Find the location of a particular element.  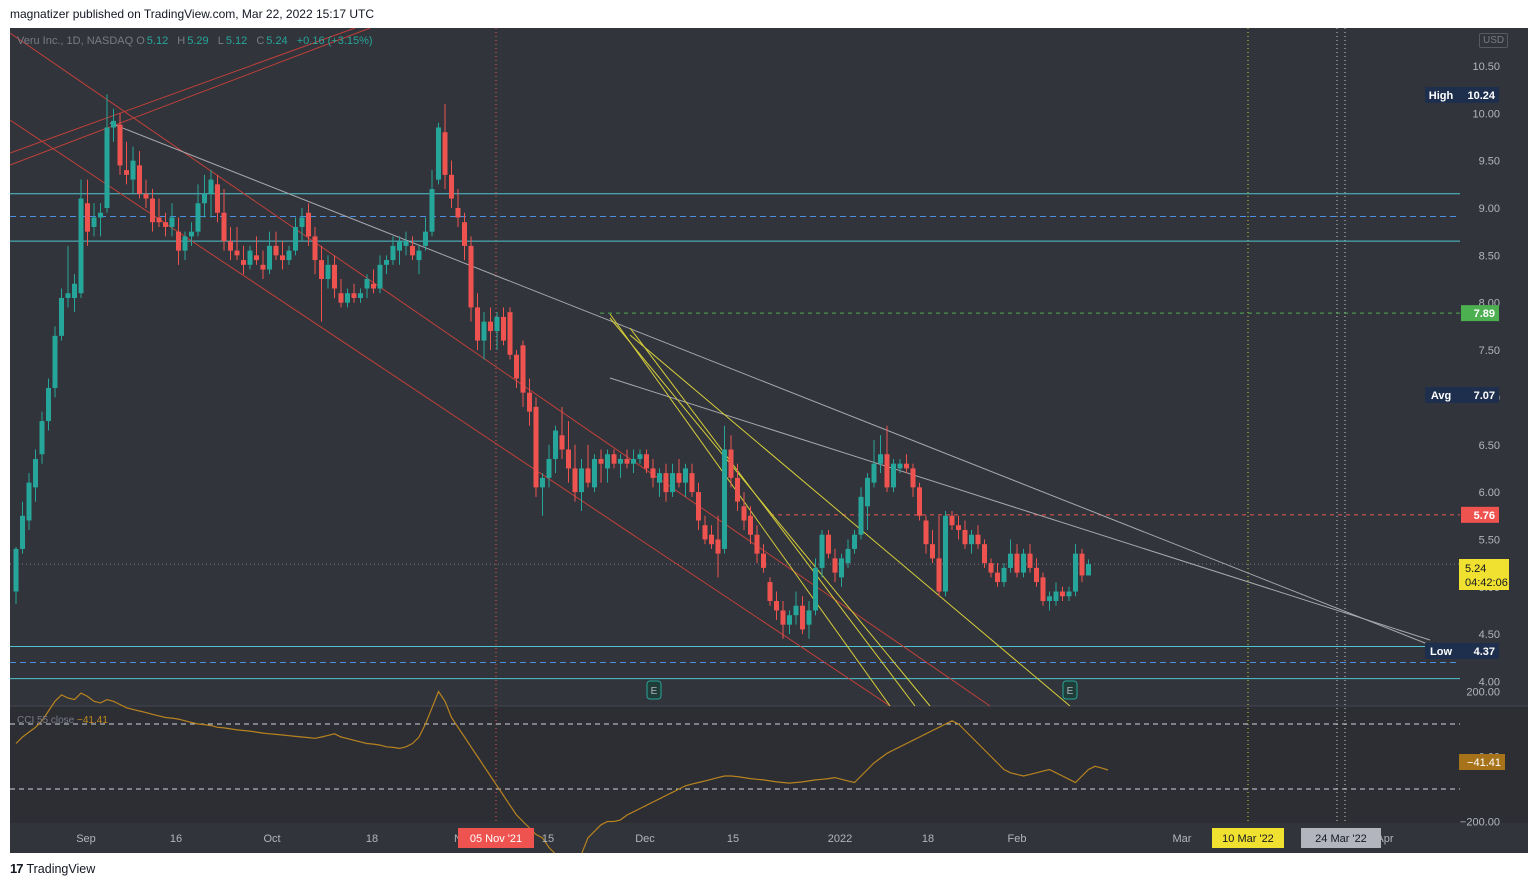

low-key: L is located at coordinates (220, 41).